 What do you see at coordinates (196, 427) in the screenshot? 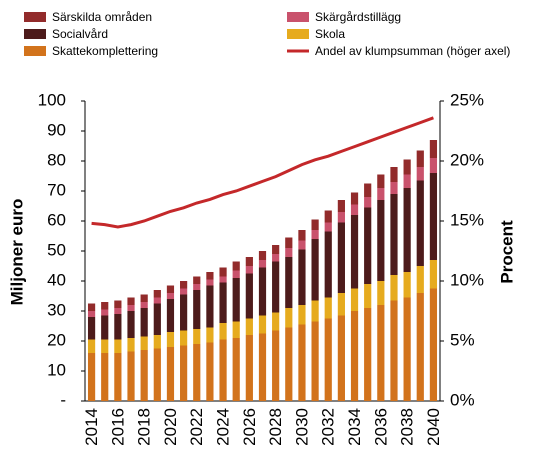
I see `x-tick-label: 2022` at bounding box center [196, 427].